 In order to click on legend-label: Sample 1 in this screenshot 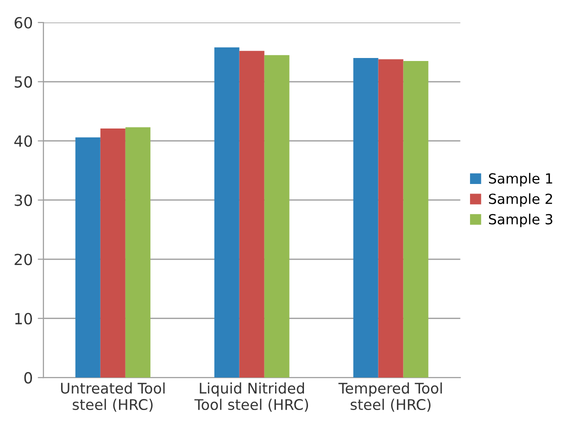, I will do `click(520, 179)`.